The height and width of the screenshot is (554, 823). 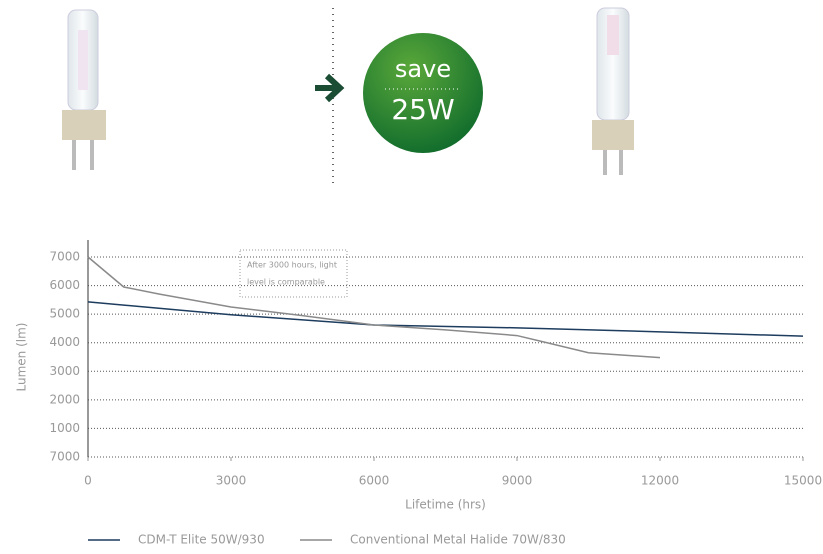 I want to click on lamp-right, so click(x=613, y=91).